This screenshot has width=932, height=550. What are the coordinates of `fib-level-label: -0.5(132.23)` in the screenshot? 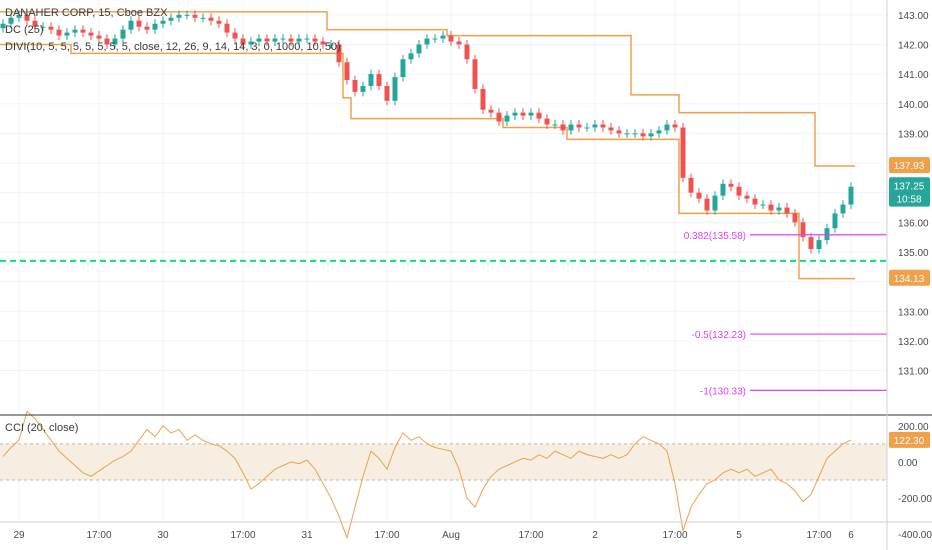 It's located at (719, 335).